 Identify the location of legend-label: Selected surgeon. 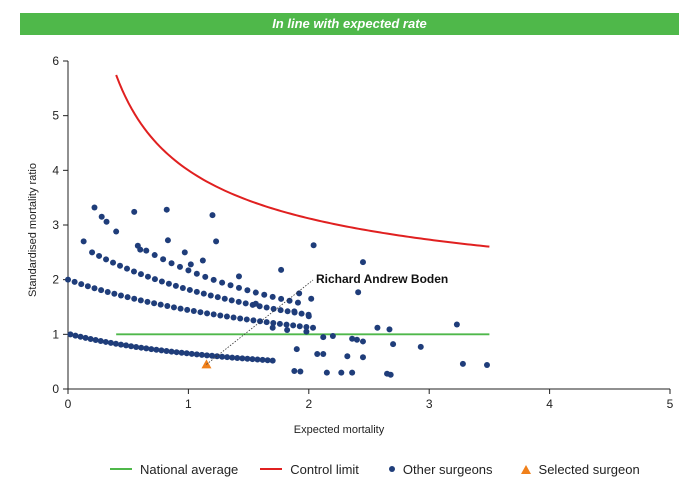
(589, 469).